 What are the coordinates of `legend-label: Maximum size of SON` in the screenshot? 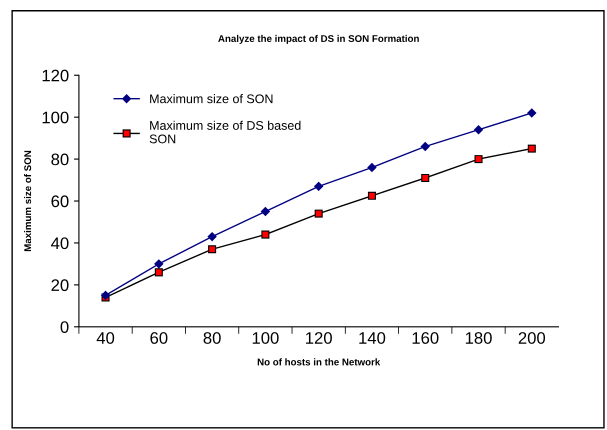 It's located at (211, 99).